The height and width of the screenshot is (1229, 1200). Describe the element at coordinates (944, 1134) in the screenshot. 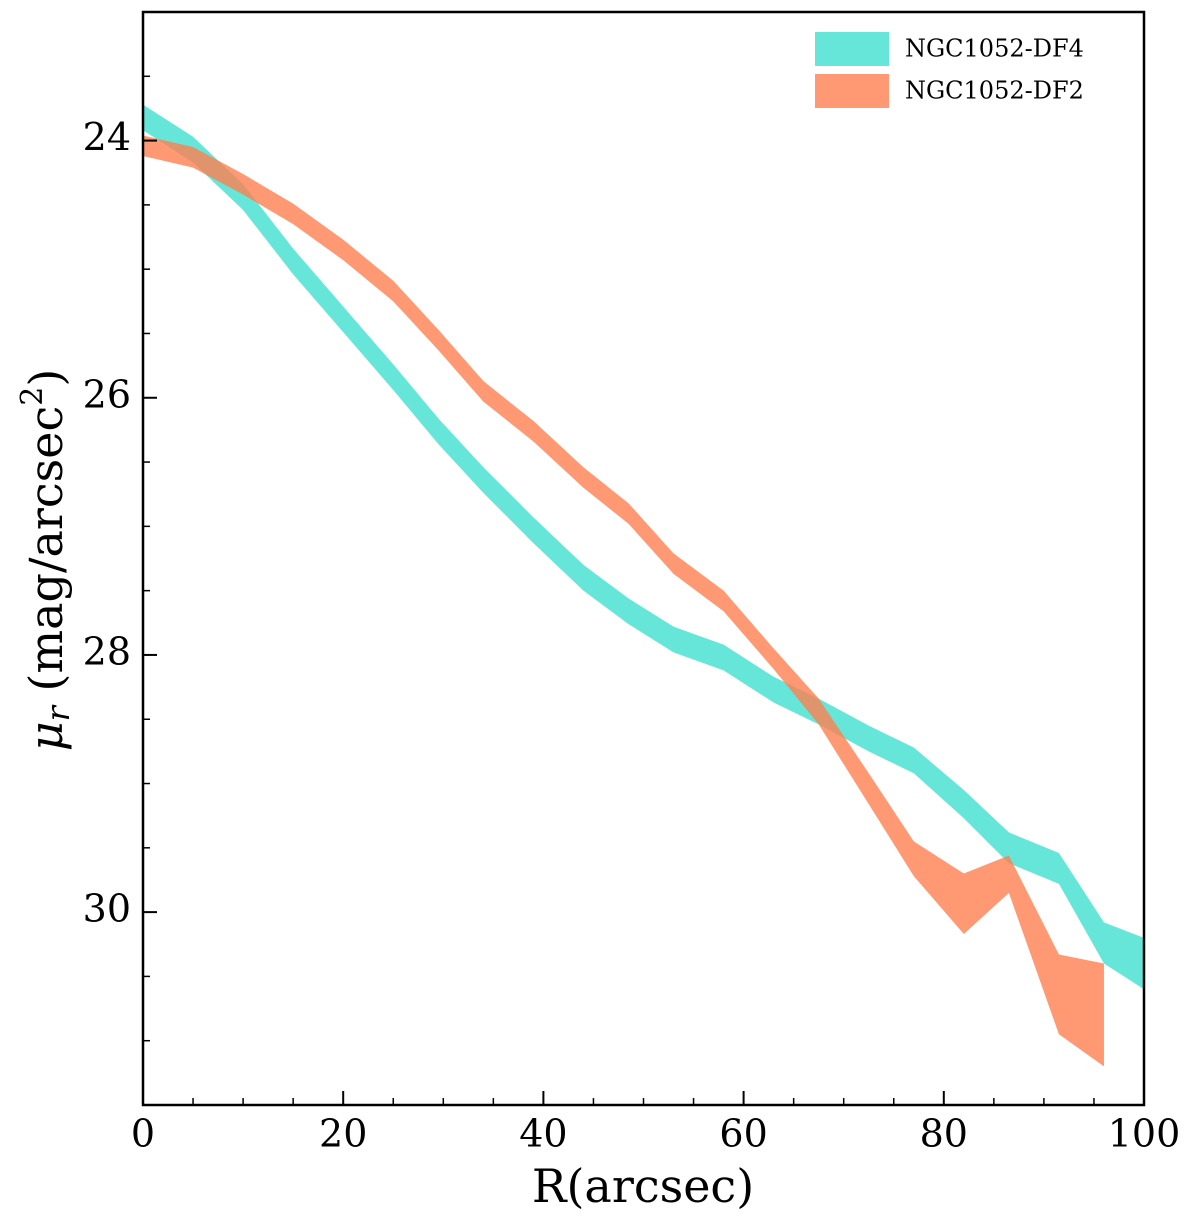

I see `x-tick-label: 80` at that location.